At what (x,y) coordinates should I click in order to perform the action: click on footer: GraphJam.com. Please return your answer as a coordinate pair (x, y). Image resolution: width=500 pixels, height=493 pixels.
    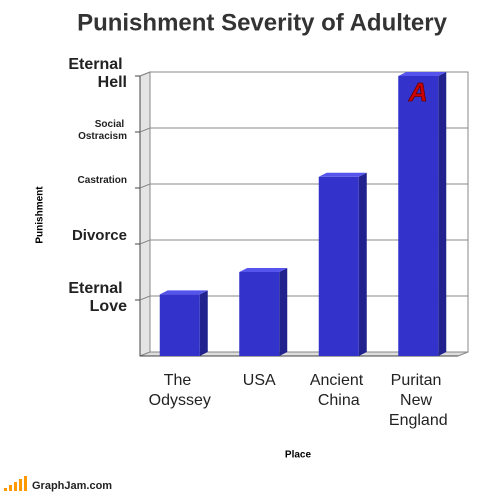
    Looking at the image, I should click on (72, 486).